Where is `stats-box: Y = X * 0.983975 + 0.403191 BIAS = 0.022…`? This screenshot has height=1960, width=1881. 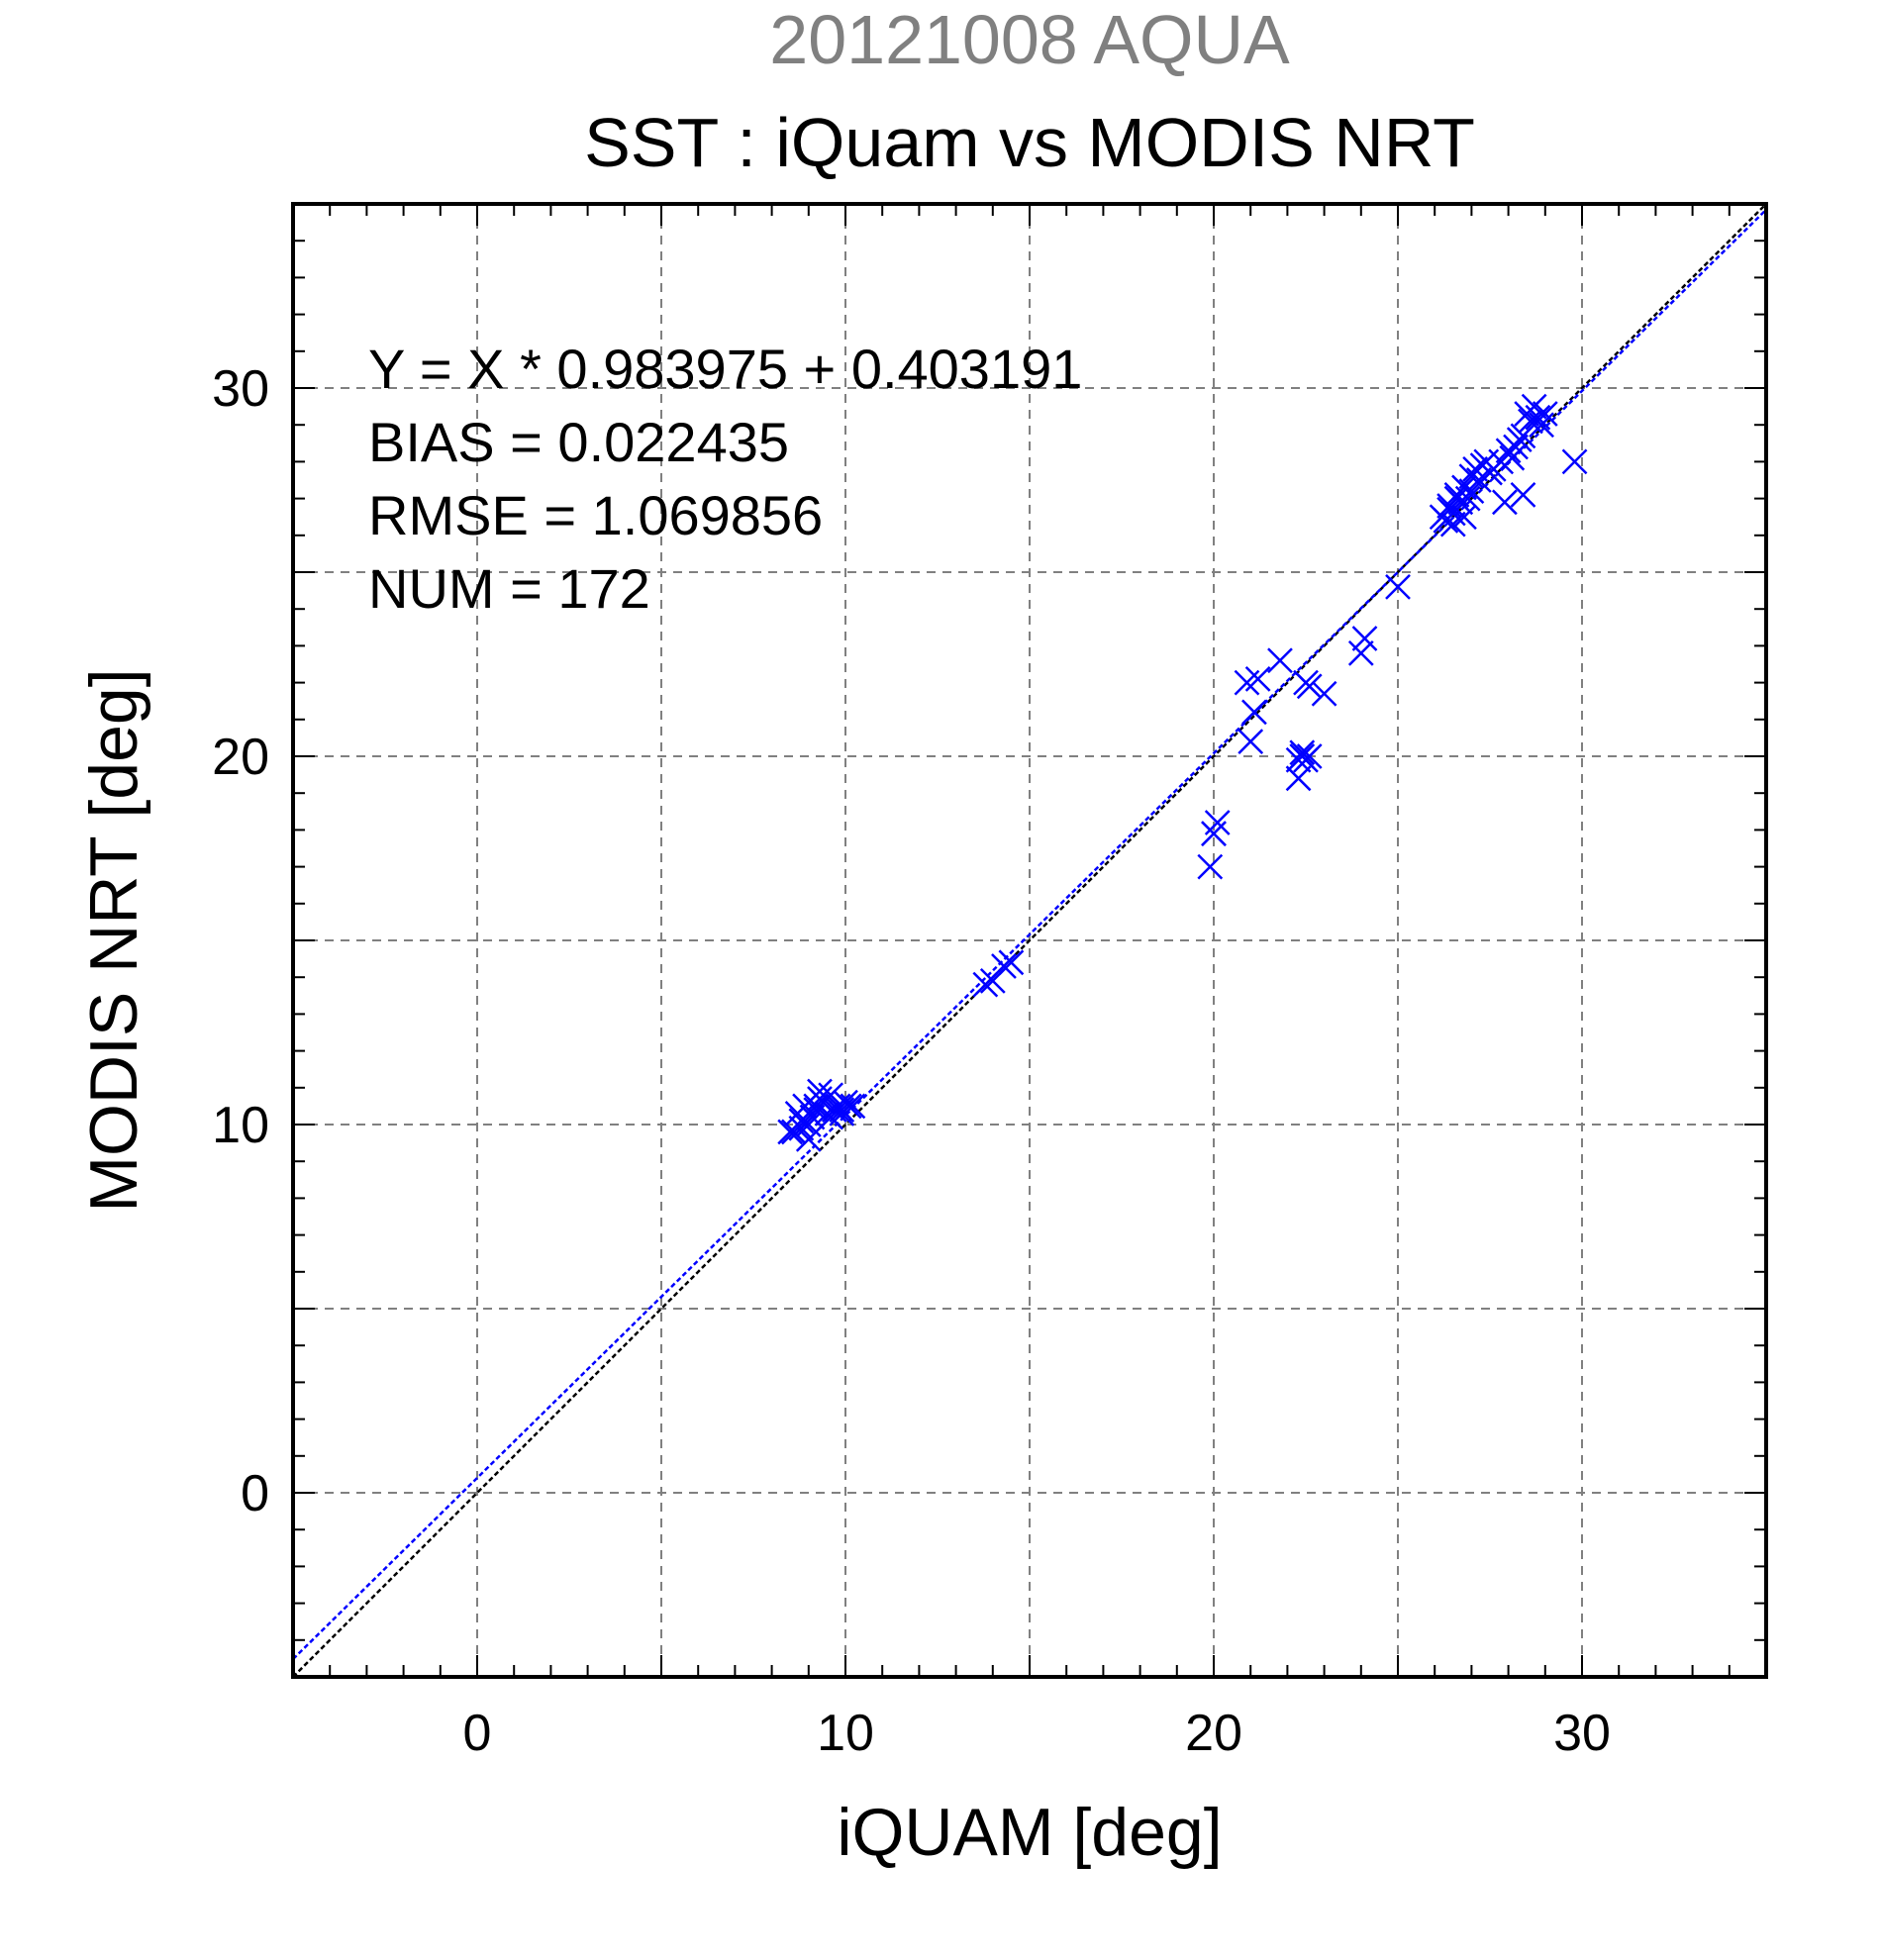 stats-box: Y = X * 0.983975 + 0.403191 BIAS = 0.022… is located at coordinates (725, 479).